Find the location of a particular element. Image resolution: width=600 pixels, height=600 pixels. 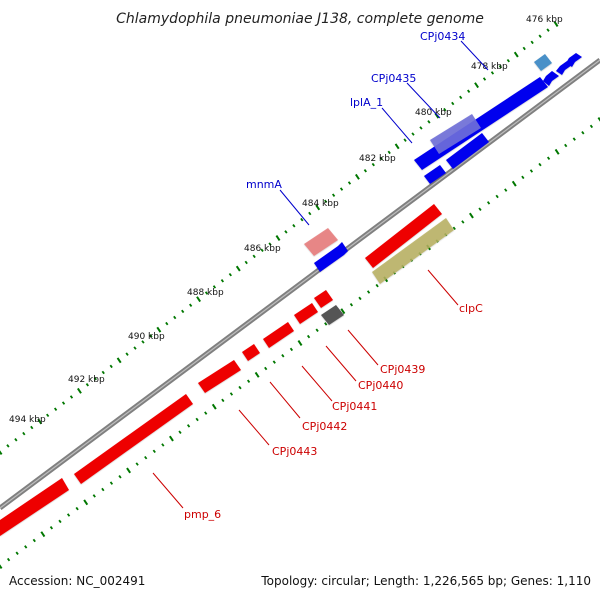

cpj0434-gene-block is located at coordinates (543, 62).